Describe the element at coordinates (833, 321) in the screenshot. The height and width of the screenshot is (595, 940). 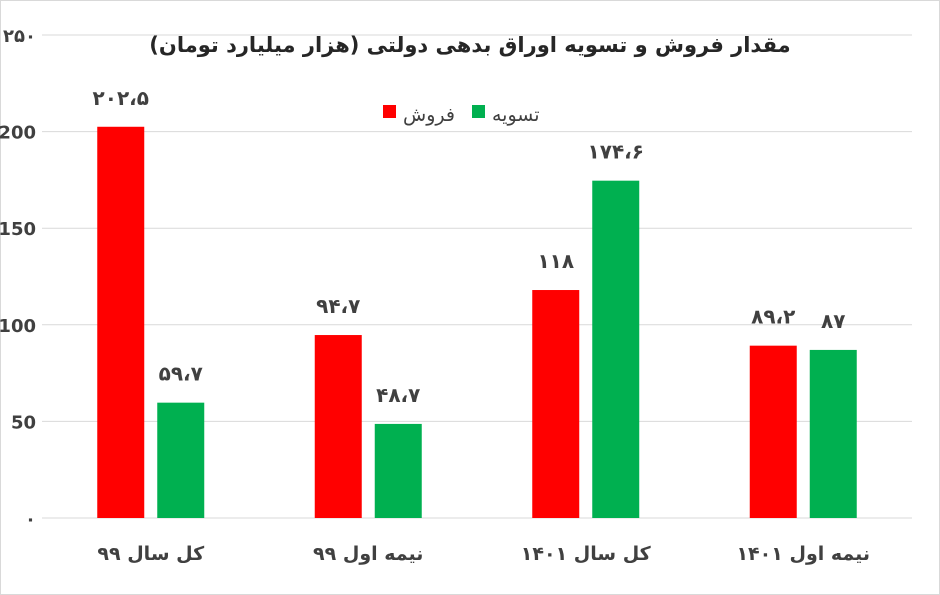
I see `data-label: ۸۷` at that location.